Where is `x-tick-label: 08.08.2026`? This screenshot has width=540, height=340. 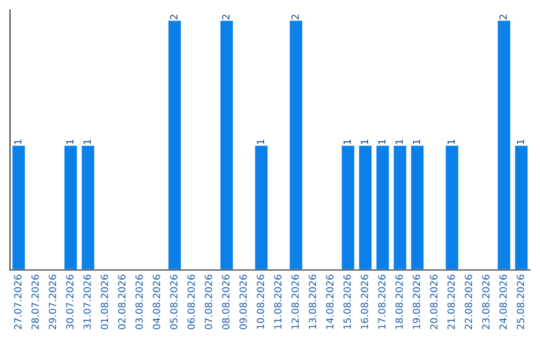
x-tick-label: 08.08.2026 is located at coordinates (226, 302).